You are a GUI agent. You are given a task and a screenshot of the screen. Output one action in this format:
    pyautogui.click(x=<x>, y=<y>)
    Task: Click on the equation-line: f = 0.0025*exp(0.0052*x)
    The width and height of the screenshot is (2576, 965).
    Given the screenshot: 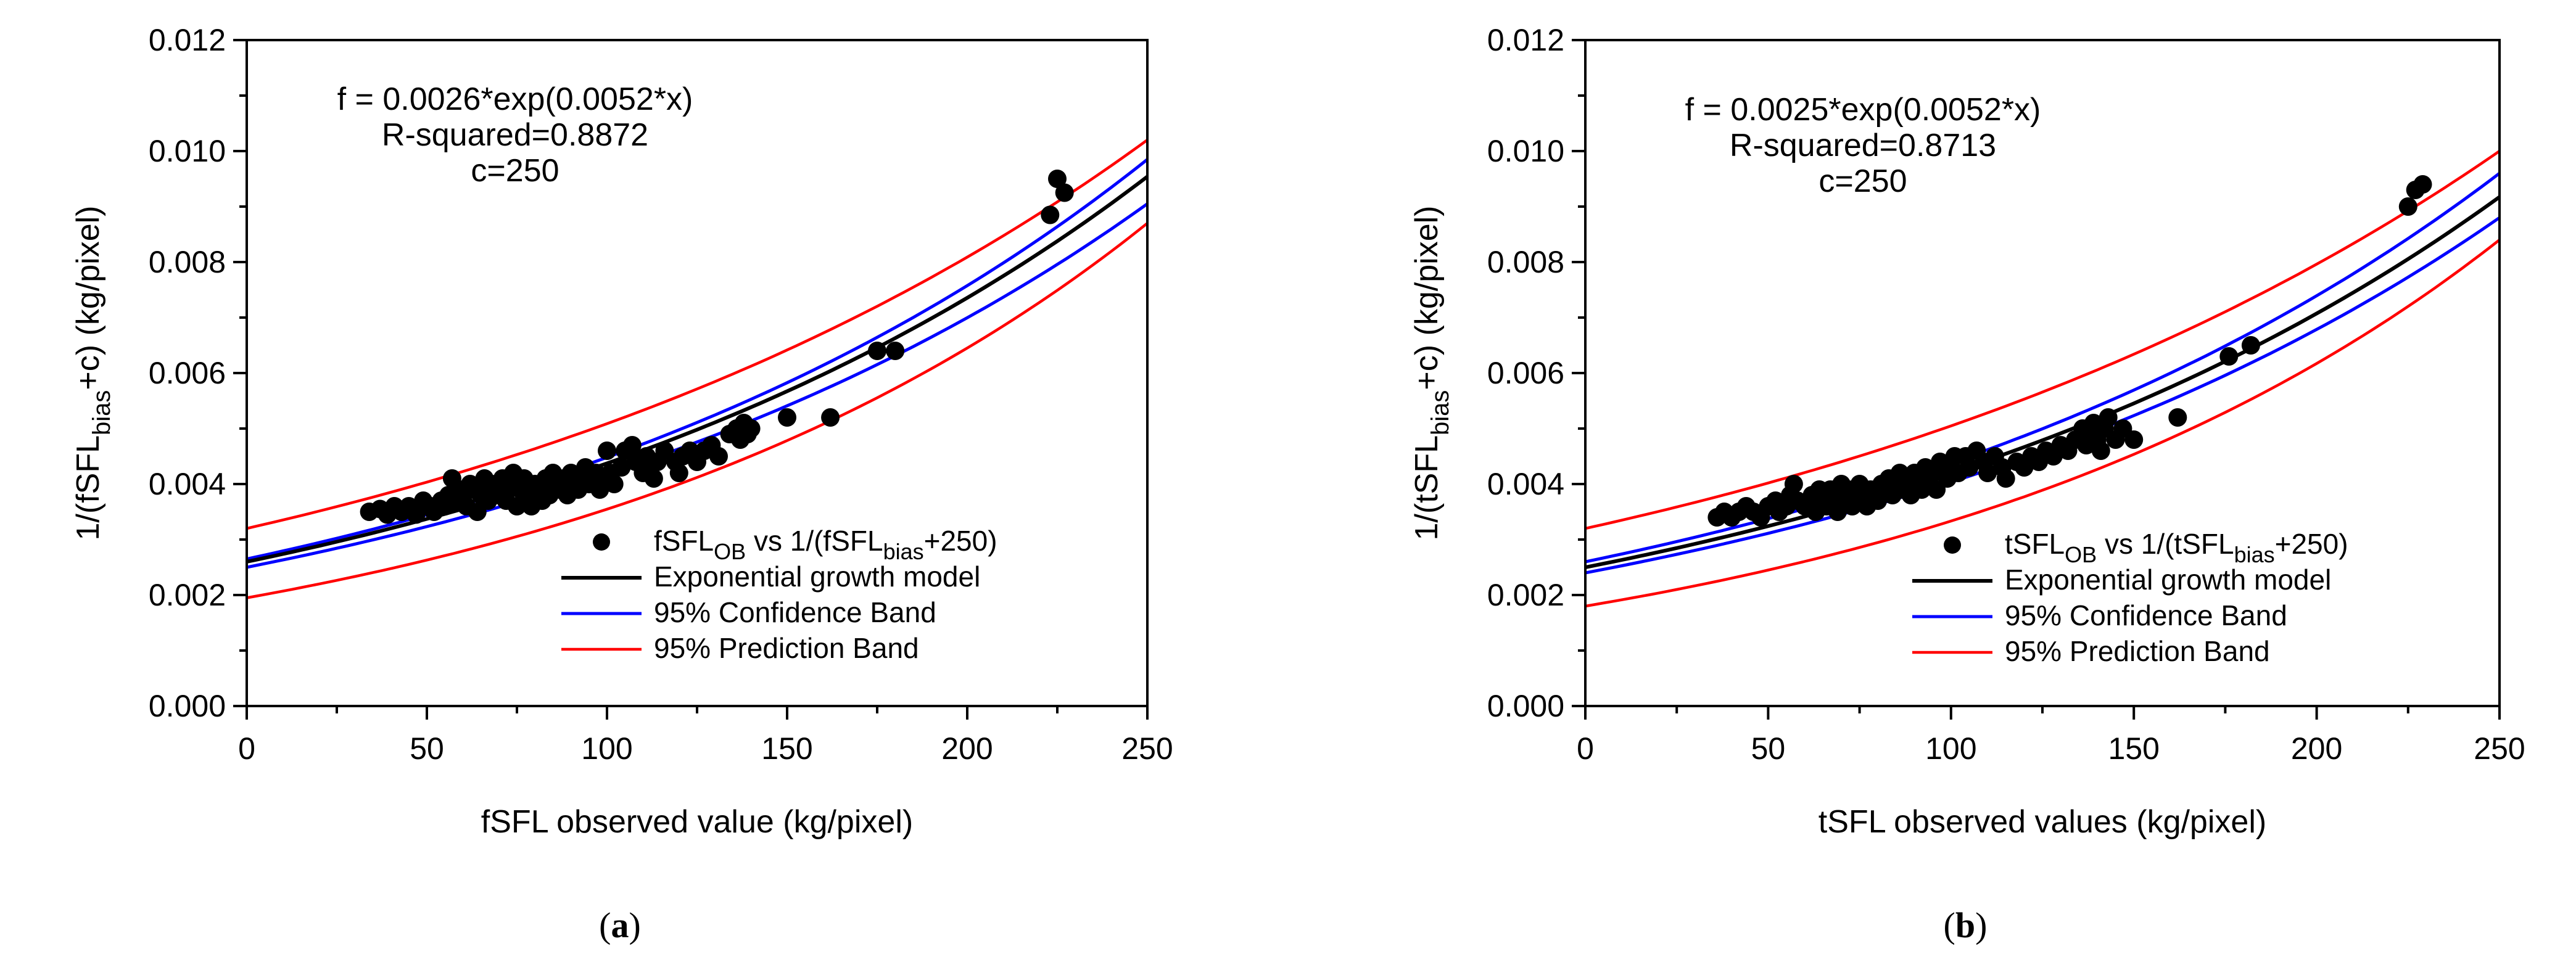 What is the action you would take?
    pyautogui.click(x=1863, y=110)
    